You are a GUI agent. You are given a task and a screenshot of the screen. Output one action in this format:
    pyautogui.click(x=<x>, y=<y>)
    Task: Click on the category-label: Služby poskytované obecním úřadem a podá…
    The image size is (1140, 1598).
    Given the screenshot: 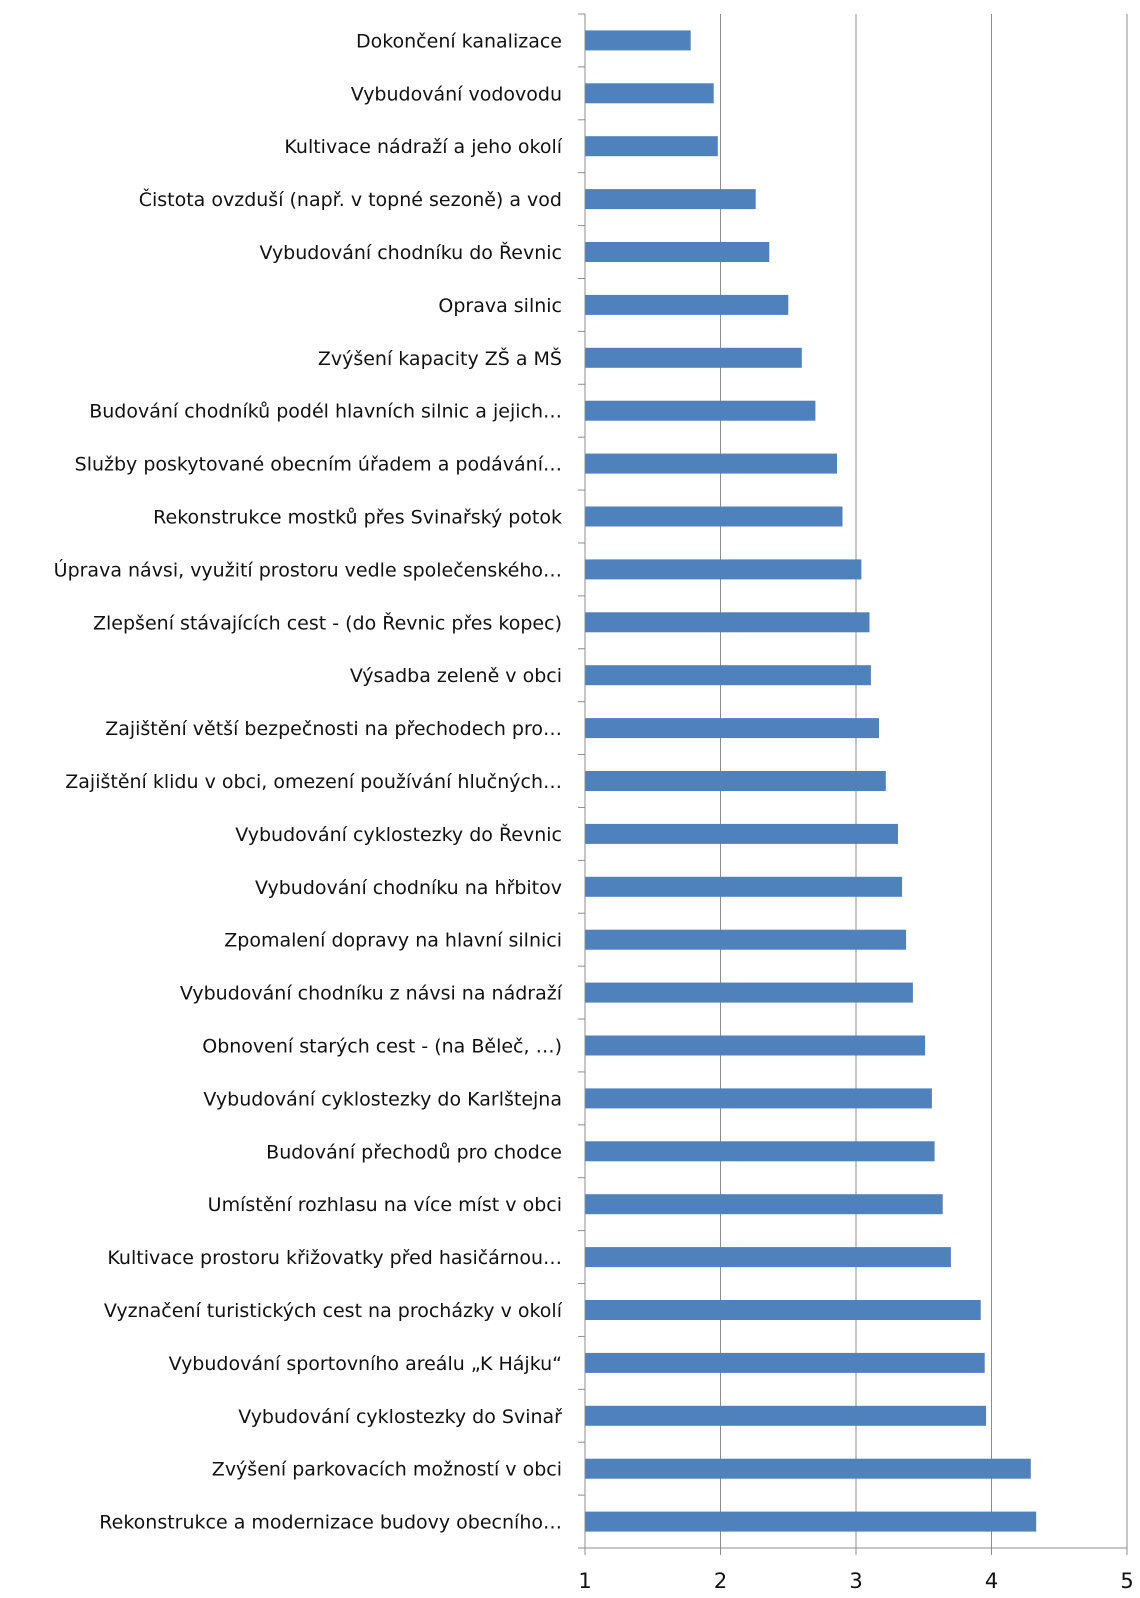 What is the action you would take?
    pyautogui.click(x=318, y=465)
    